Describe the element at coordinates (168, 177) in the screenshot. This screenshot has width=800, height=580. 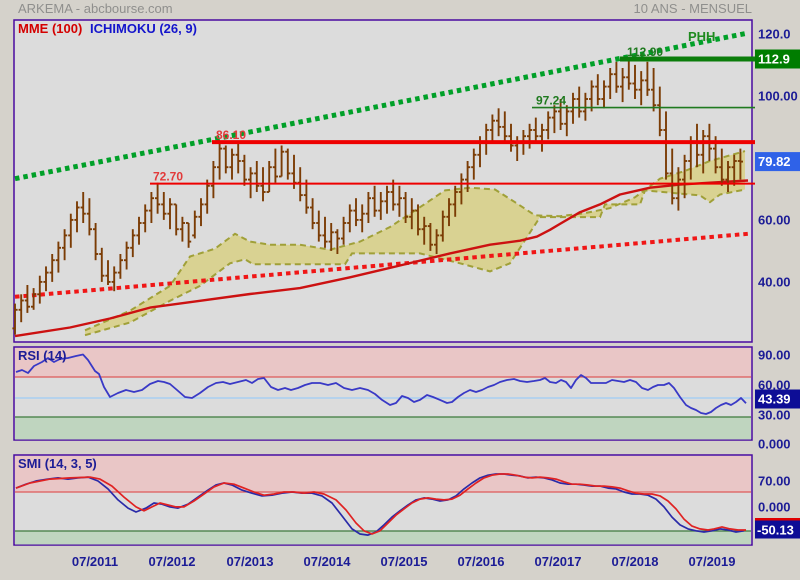
I see `level-label: 72.70` at that location.